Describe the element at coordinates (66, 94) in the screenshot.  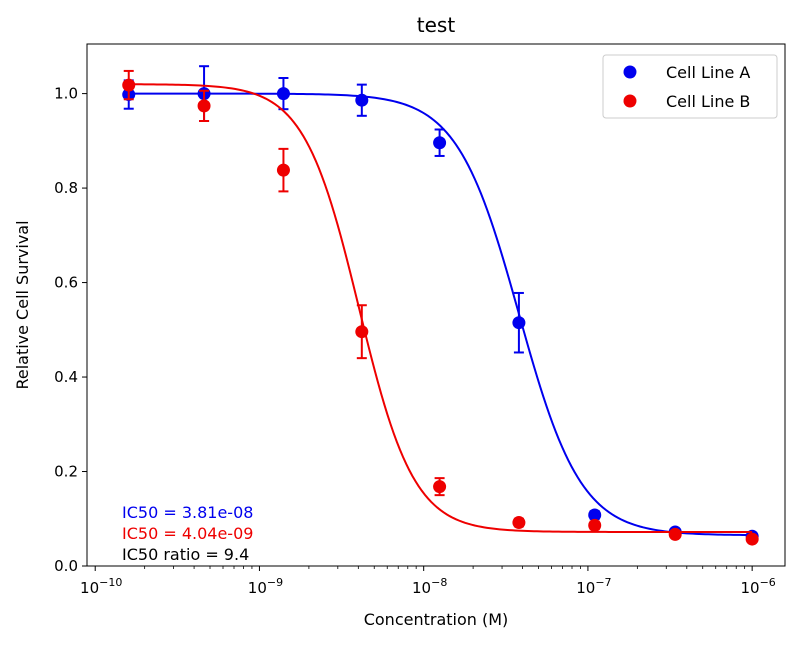
I see `y-tick-label: 1.0` at that location.